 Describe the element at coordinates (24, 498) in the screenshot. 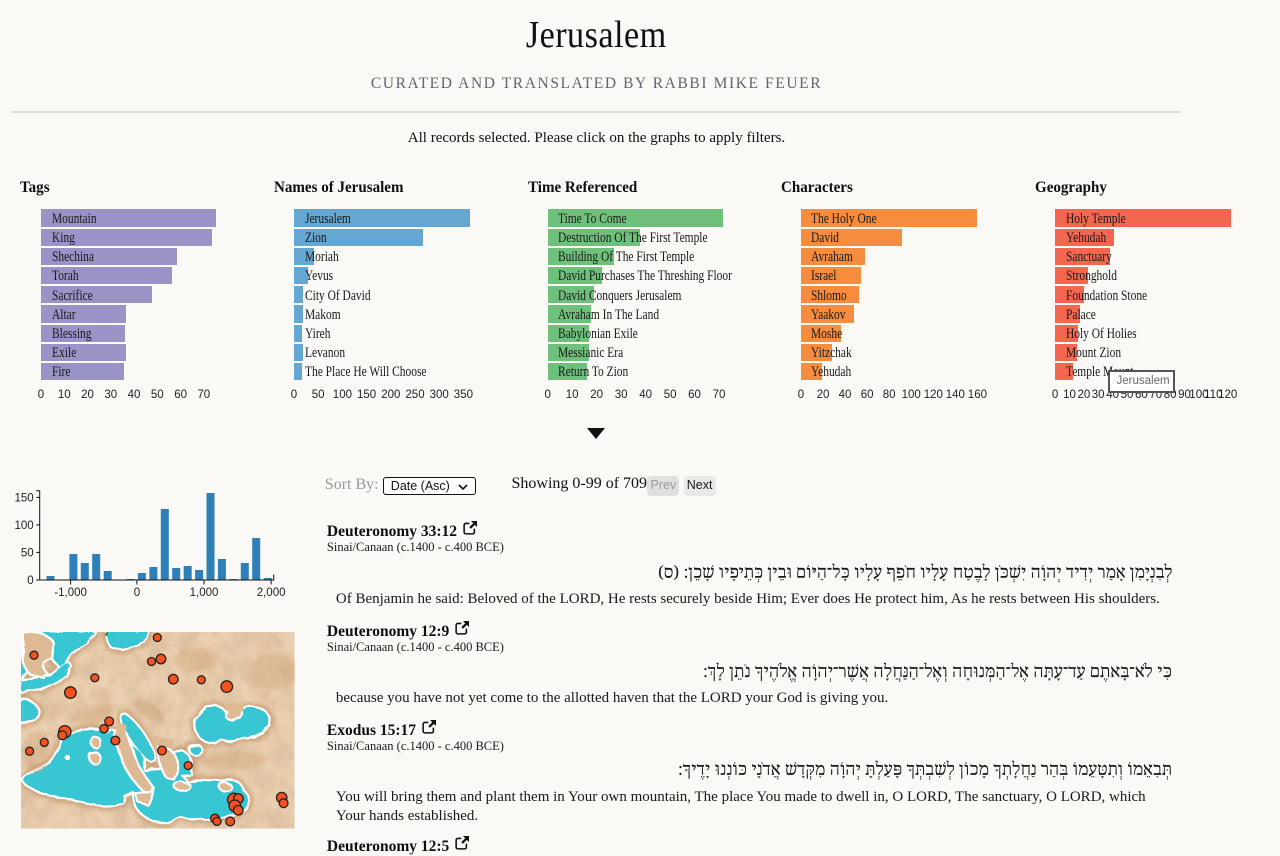

I see `svg-text: 150` at that location.